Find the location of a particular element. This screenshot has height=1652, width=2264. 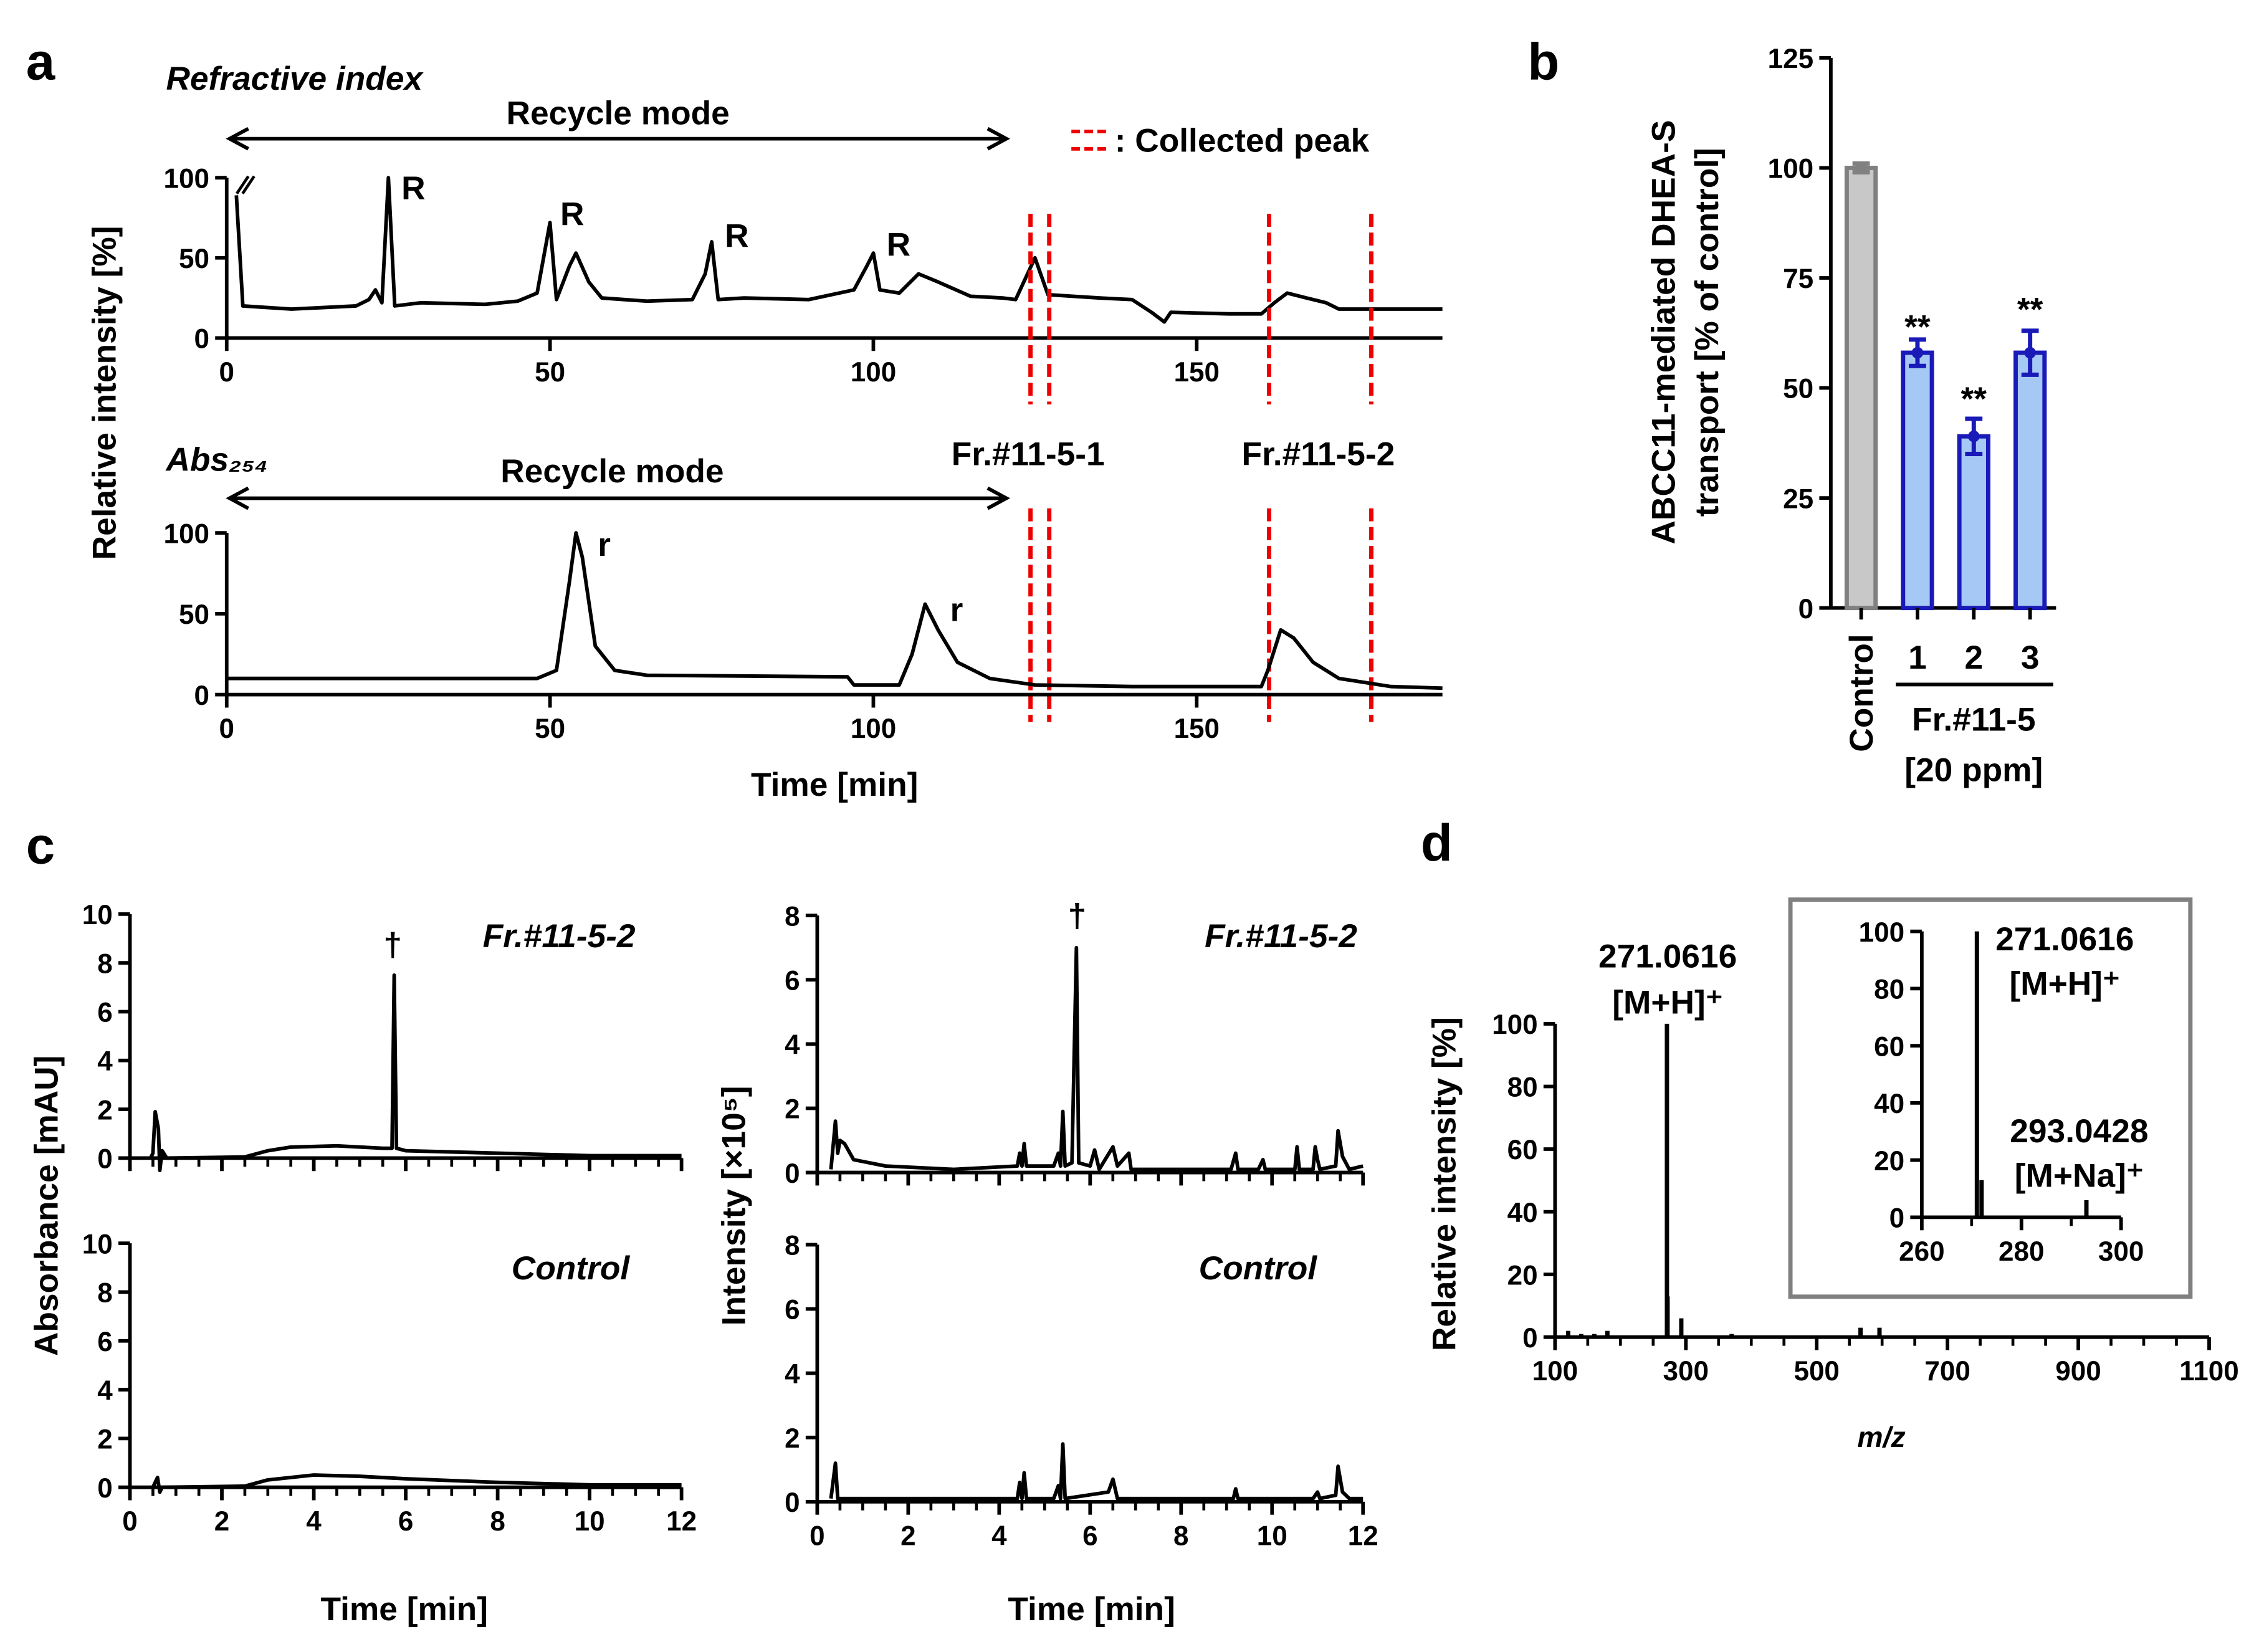

y-axis-label: transport [% of control] is located at coordinates (1708, 332).